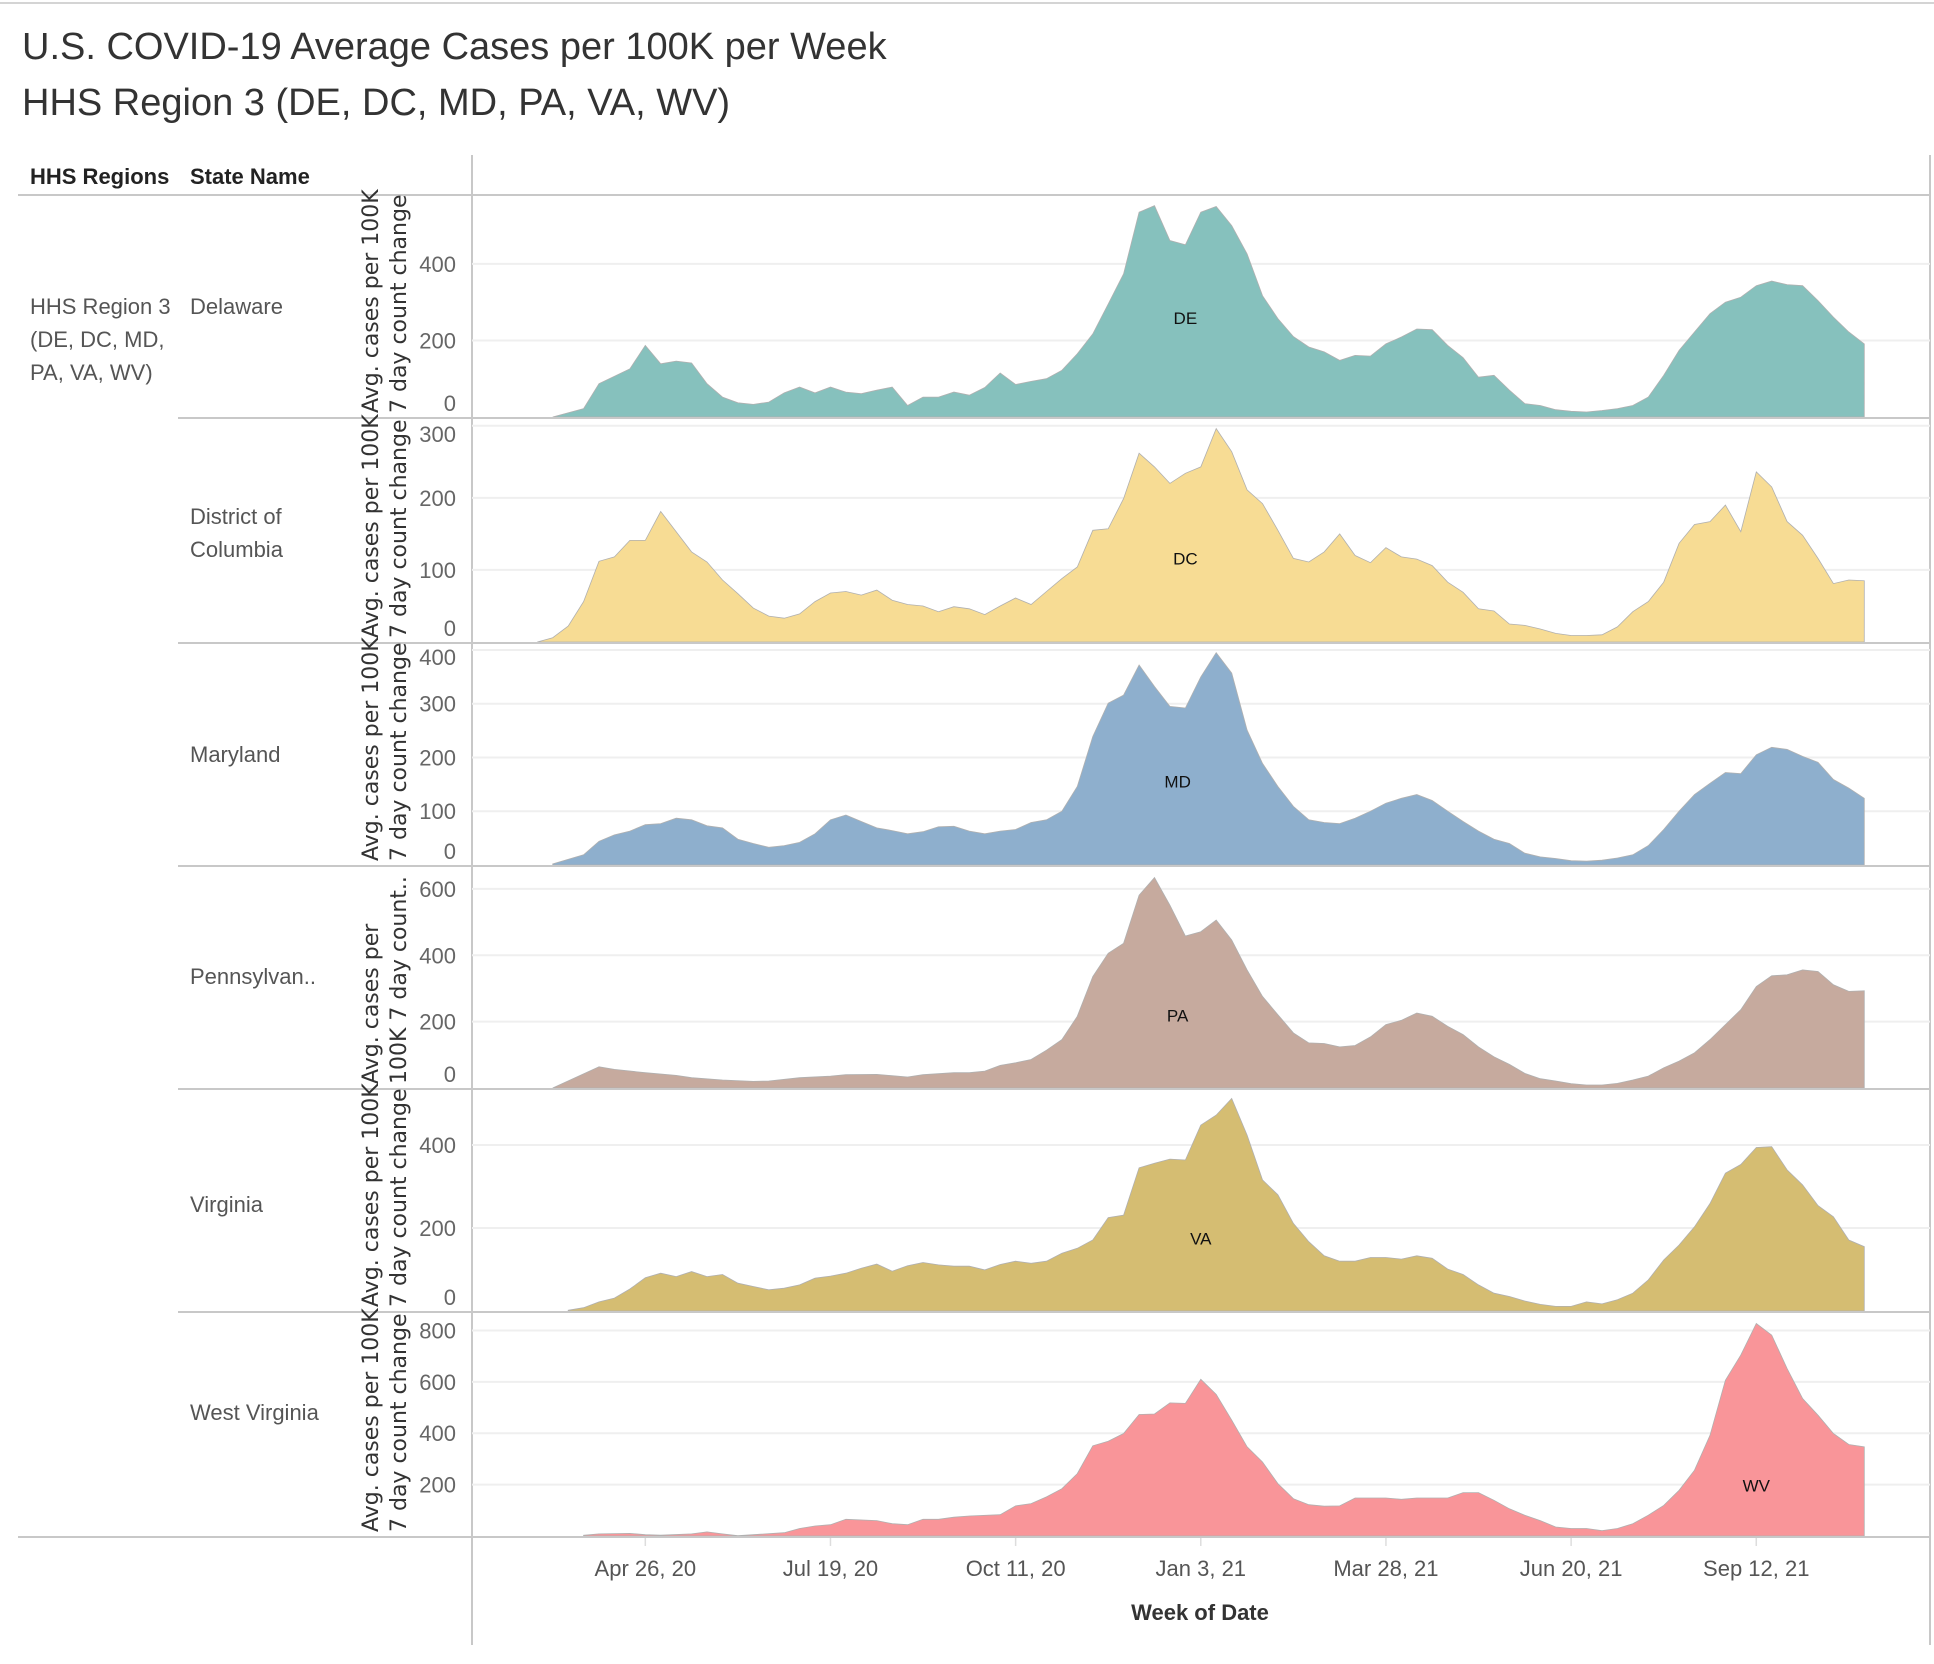 This screenshot has width=1934, height=1664. I want to click on state-name-va: Virginia, so click(226, 1204).